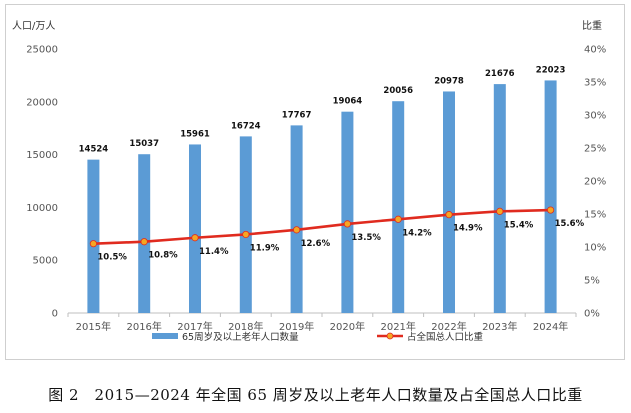 The height and width of the screenshot is (413, 631). I want to click on line-value-label: 12.6%, so click(316, 244).